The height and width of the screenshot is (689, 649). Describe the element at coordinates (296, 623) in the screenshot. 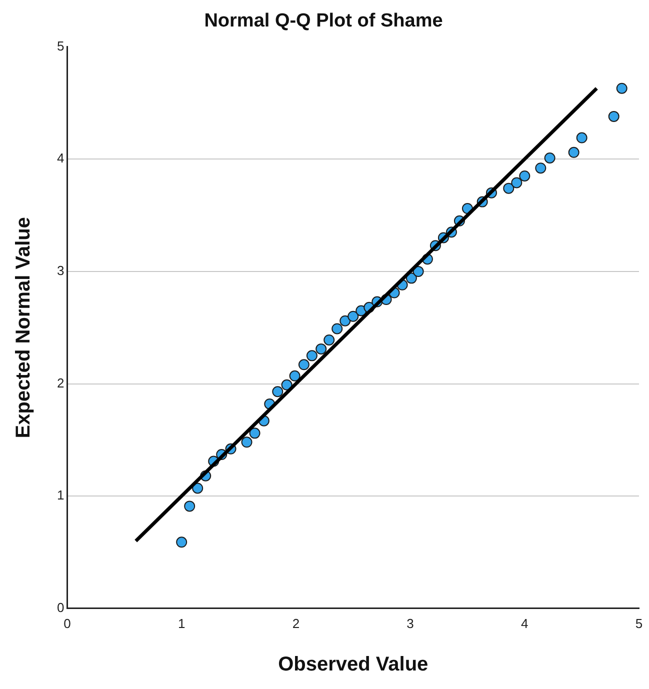

I see `x-tick-label: 2` at that location.